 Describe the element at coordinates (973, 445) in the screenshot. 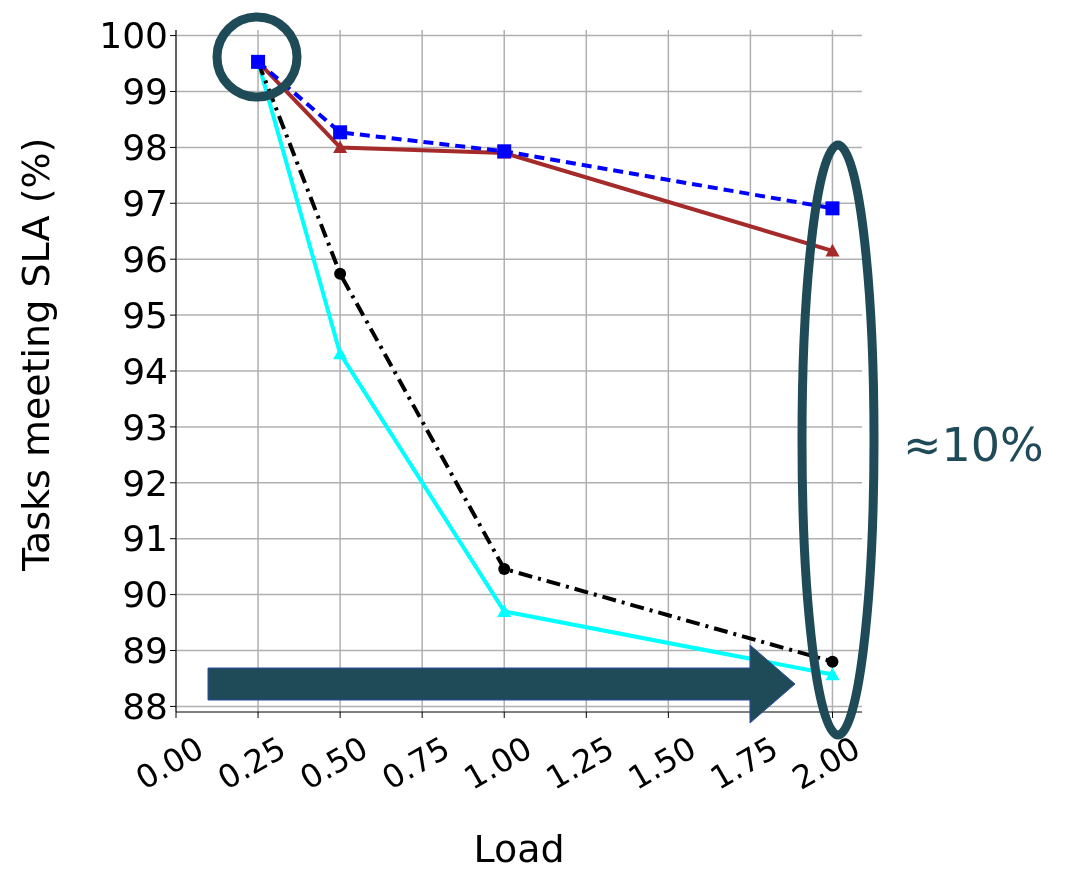

I see `text: ≈10%` at that location.